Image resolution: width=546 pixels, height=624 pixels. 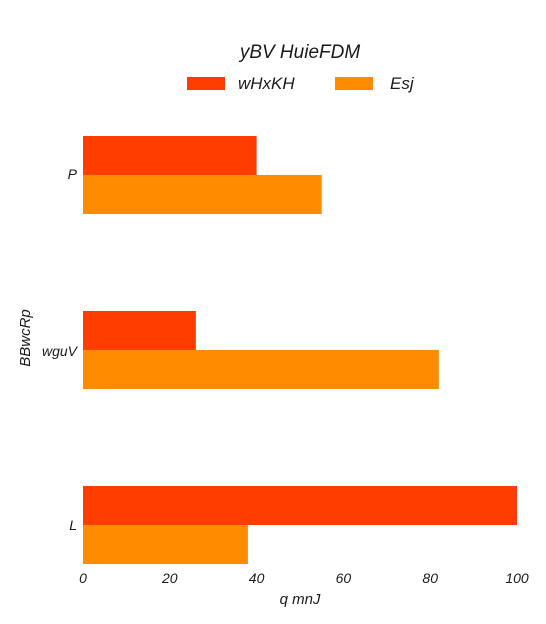 What do you see at coordinates (261, 369) in the screenshot?
I see `bar-esj-wguv` at bounding box center [261, 369].